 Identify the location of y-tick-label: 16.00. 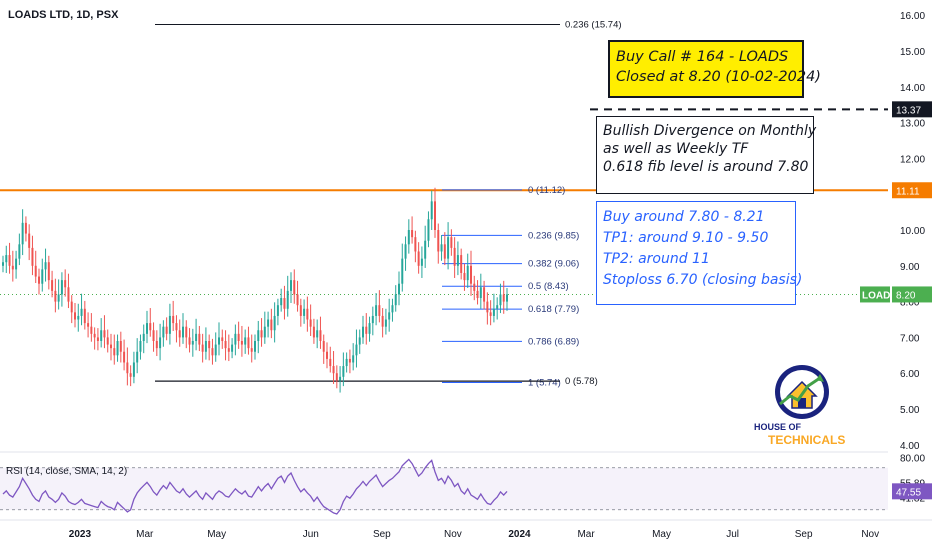
(912, 16).